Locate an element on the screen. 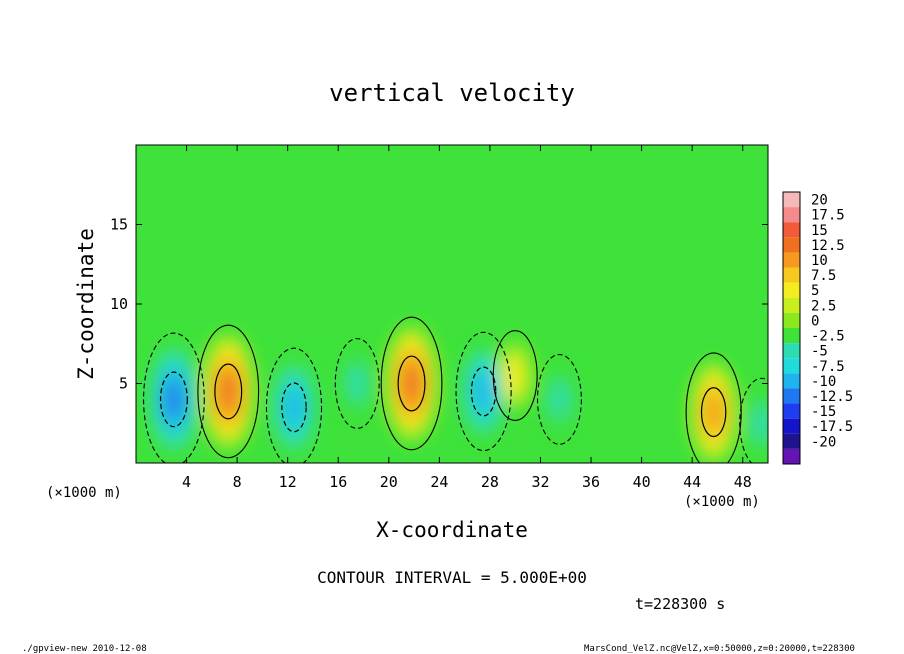 The image size is (904, 654). colorbar-label-0: 20 is located at coordinates (819, 201).